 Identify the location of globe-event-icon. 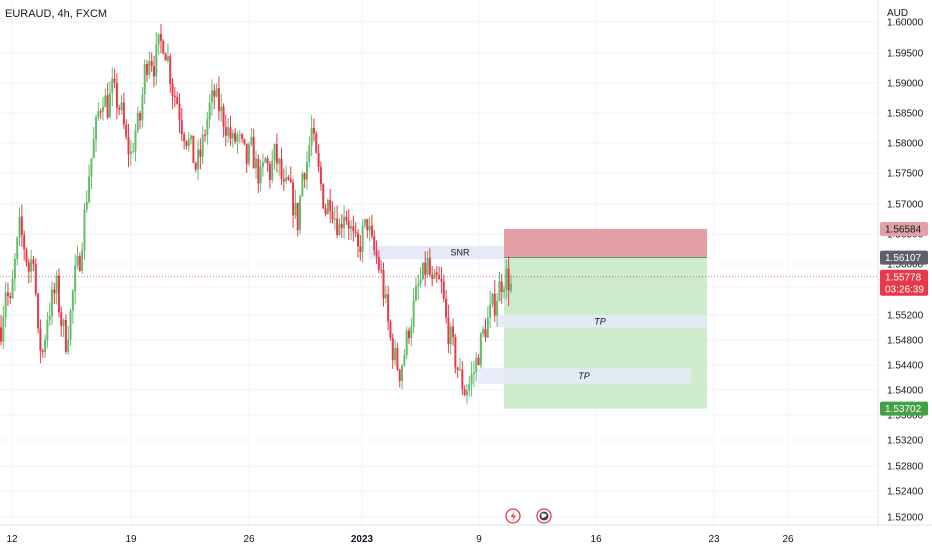
(544, 516).